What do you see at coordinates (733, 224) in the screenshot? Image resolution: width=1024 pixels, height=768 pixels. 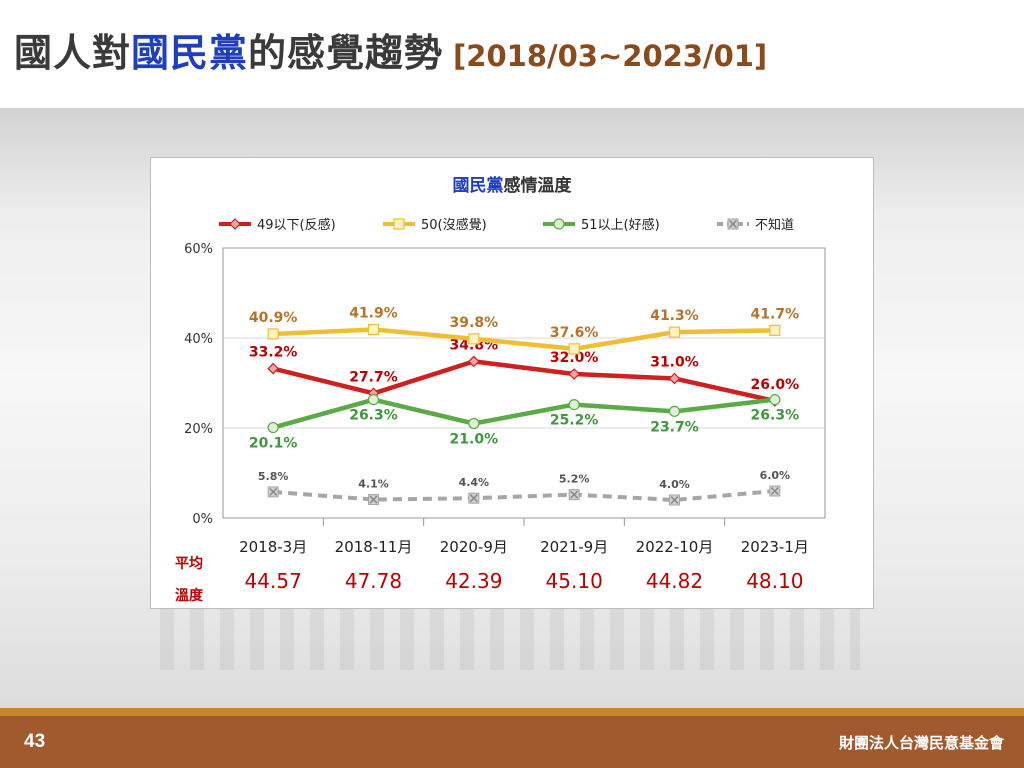 I see `legend-marker-3-x2` at bounding box center [733, 224].